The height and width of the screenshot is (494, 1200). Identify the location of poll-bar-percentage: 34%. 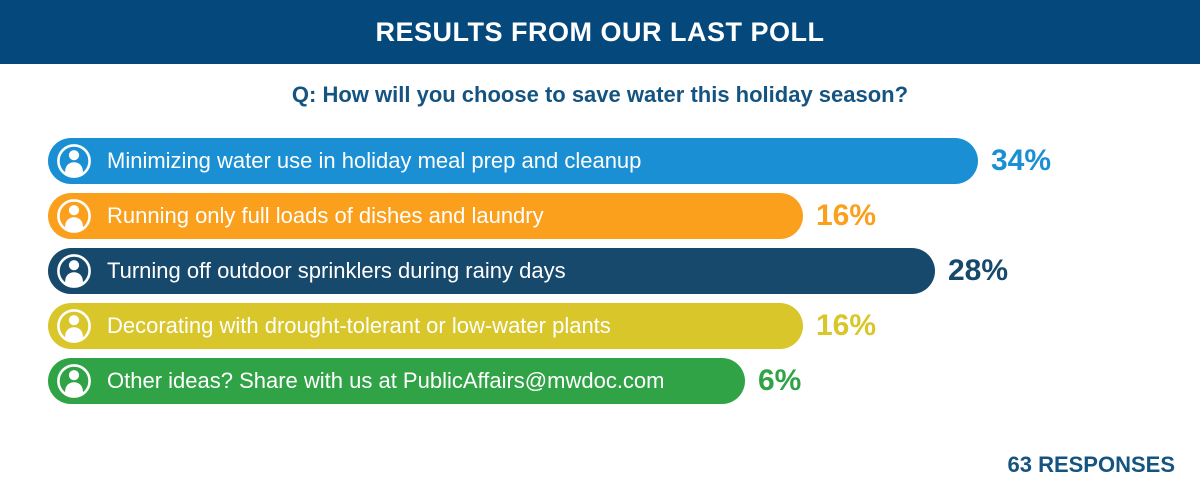
(1021, 160).